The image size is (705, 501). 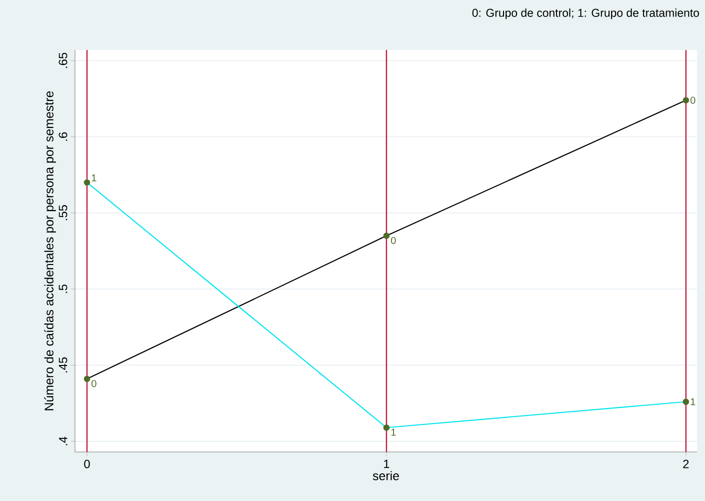 I want to click on y-tick-label: .65, so click(x=63, y=60).